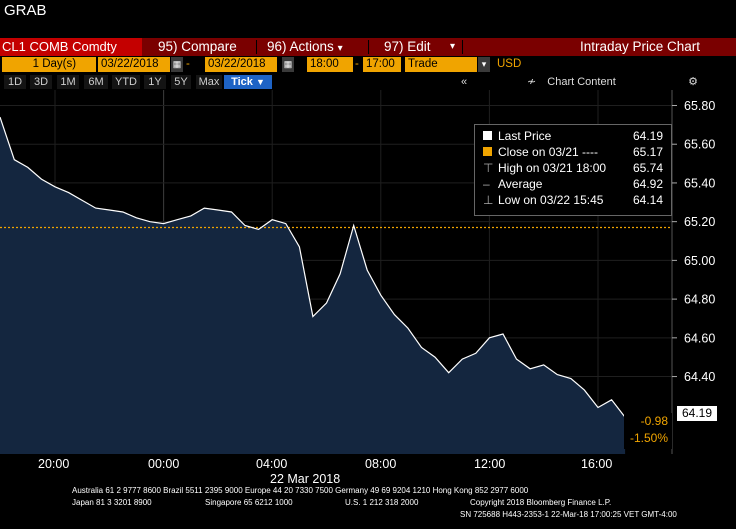  I want to click on x-tick-label: 00:00, so click(164, 464).